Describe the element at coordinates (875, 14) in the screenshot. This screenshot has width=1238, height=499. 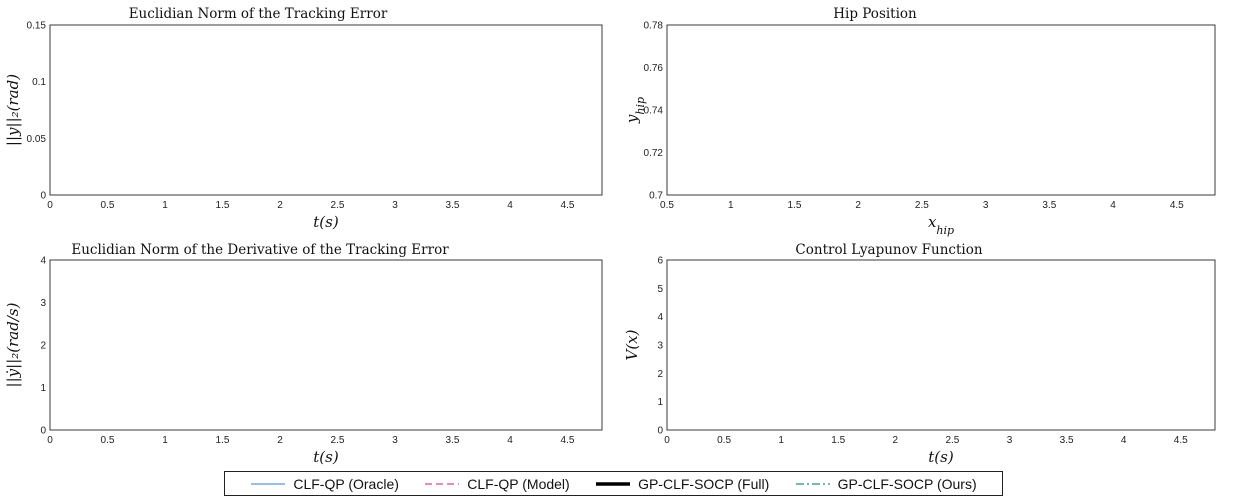
I see `hip-position-title: Hip Position` at that location.